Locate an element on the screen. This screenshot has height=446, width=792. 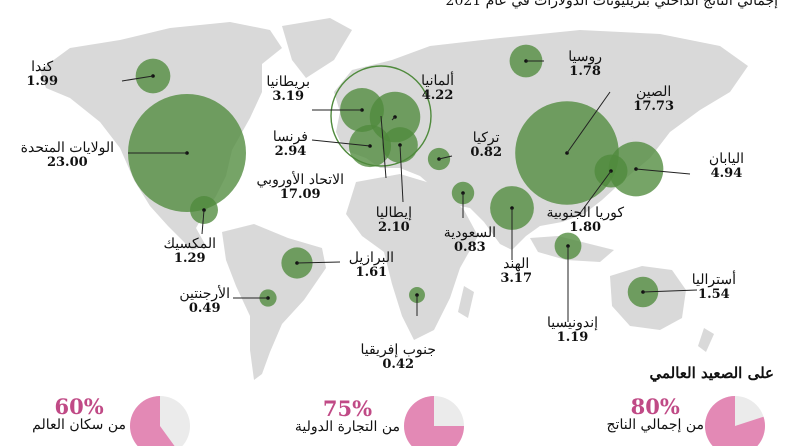
label-eu: الاتحاد الأوروبي 17.09 is located at coordinates (300, 187).